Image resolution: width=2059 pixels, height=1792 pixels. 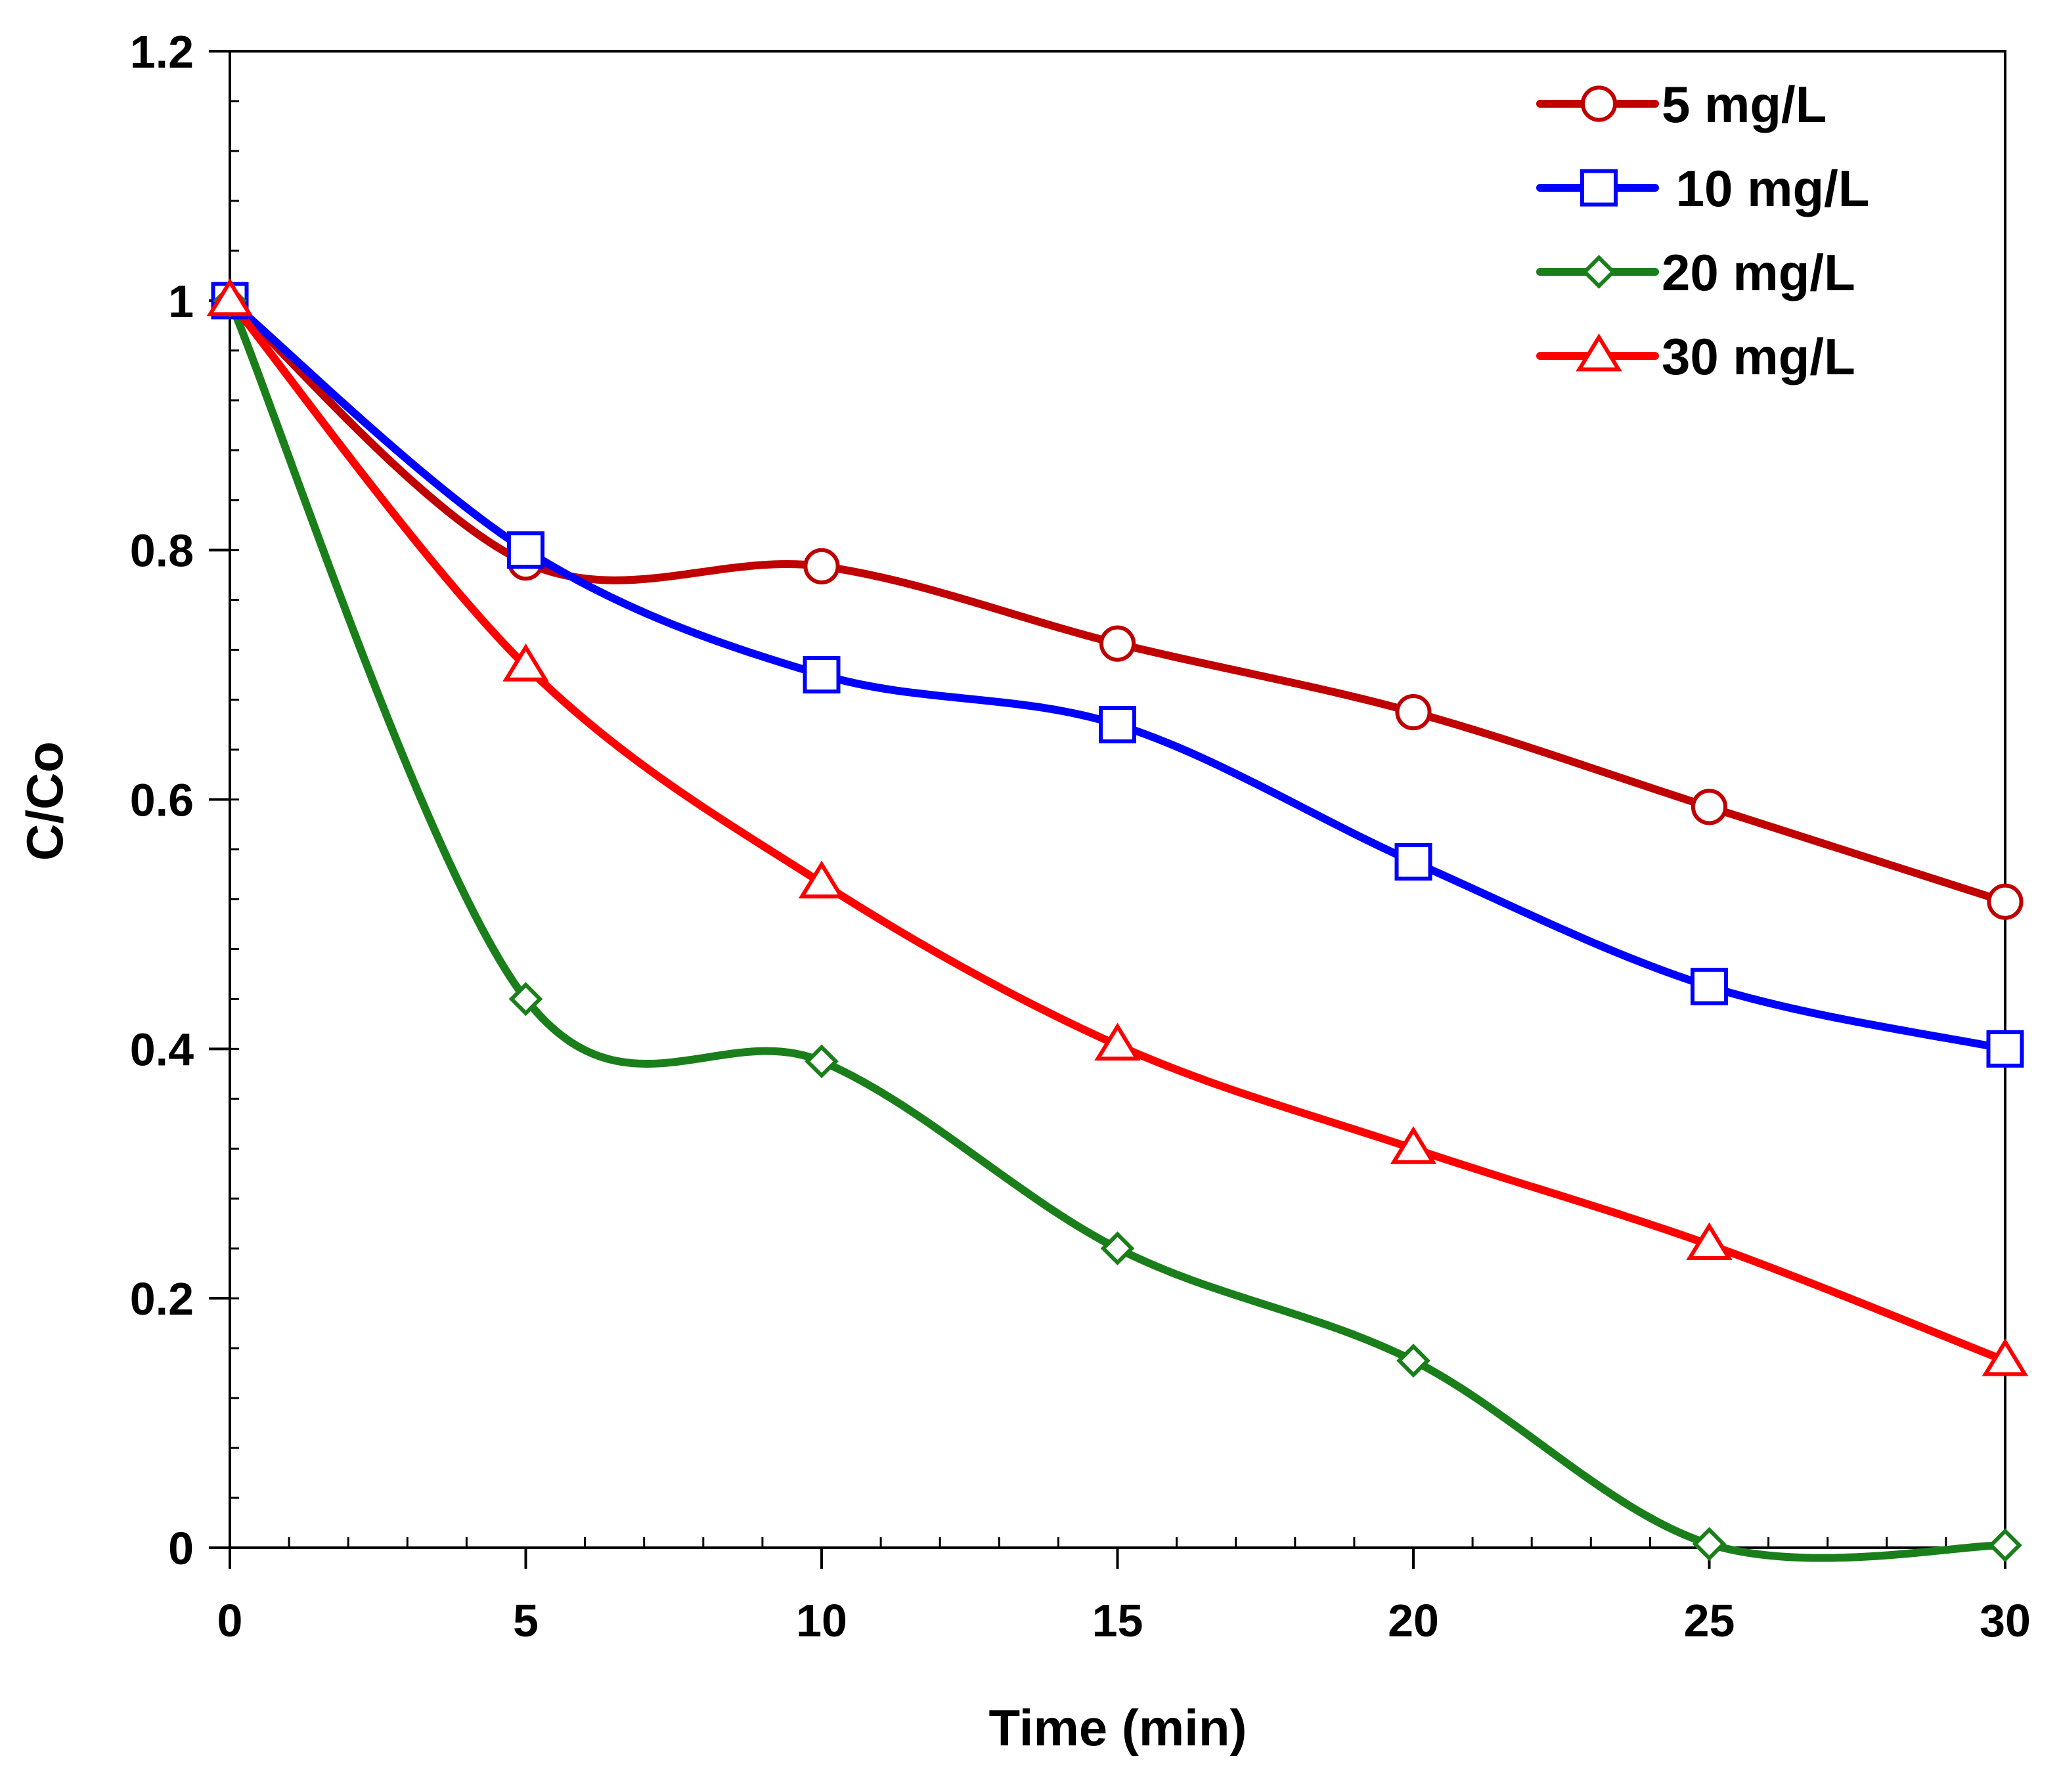 What do you see at coordinates (162, 51) in the screenshot?
I see `y-tick-label: 1.2` at bounding box center [162, 51].